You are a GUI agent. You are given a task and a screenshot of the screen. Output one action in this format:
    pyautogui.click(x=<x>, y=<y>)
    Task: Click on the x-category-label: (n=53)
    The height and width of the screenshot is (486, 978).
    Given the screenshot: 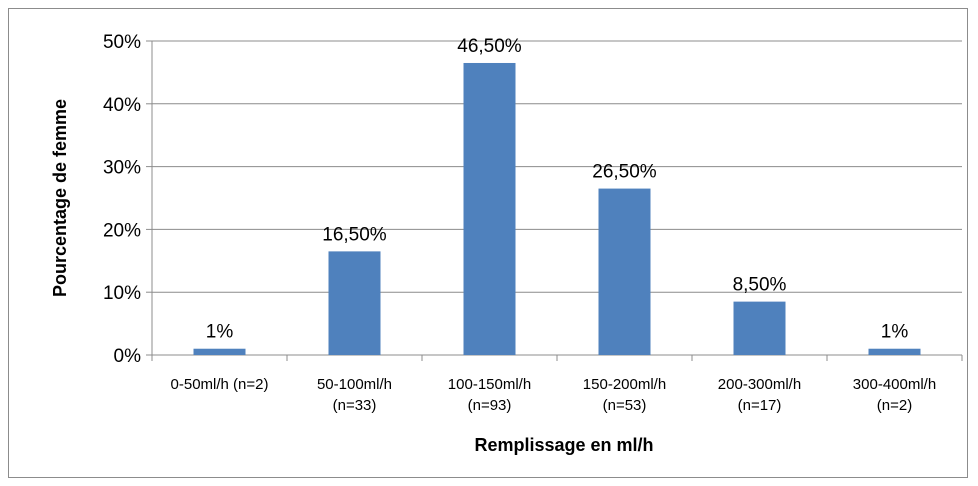 What is the action you would take?
    pyautogui.click(x=625, y=405)
    